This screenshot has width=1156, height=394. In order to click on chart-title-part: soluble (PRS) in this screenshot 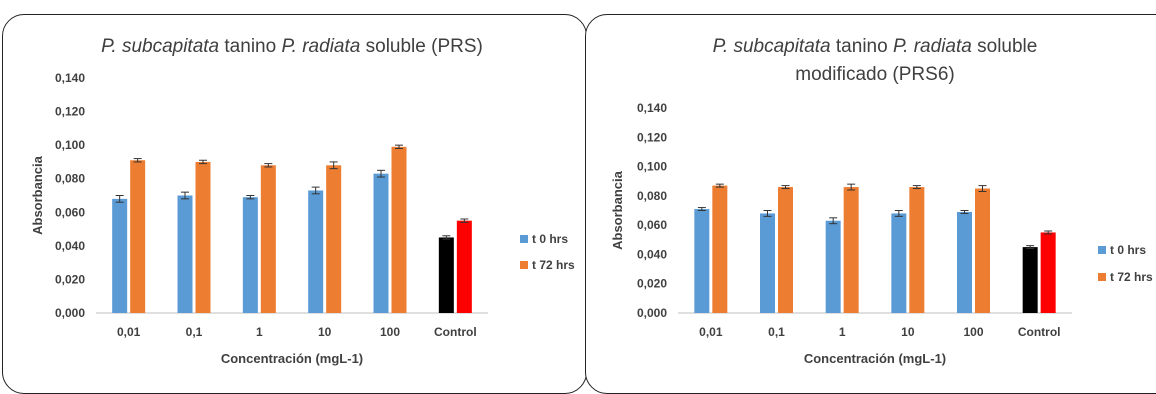, I will do `click(421, 46)`.